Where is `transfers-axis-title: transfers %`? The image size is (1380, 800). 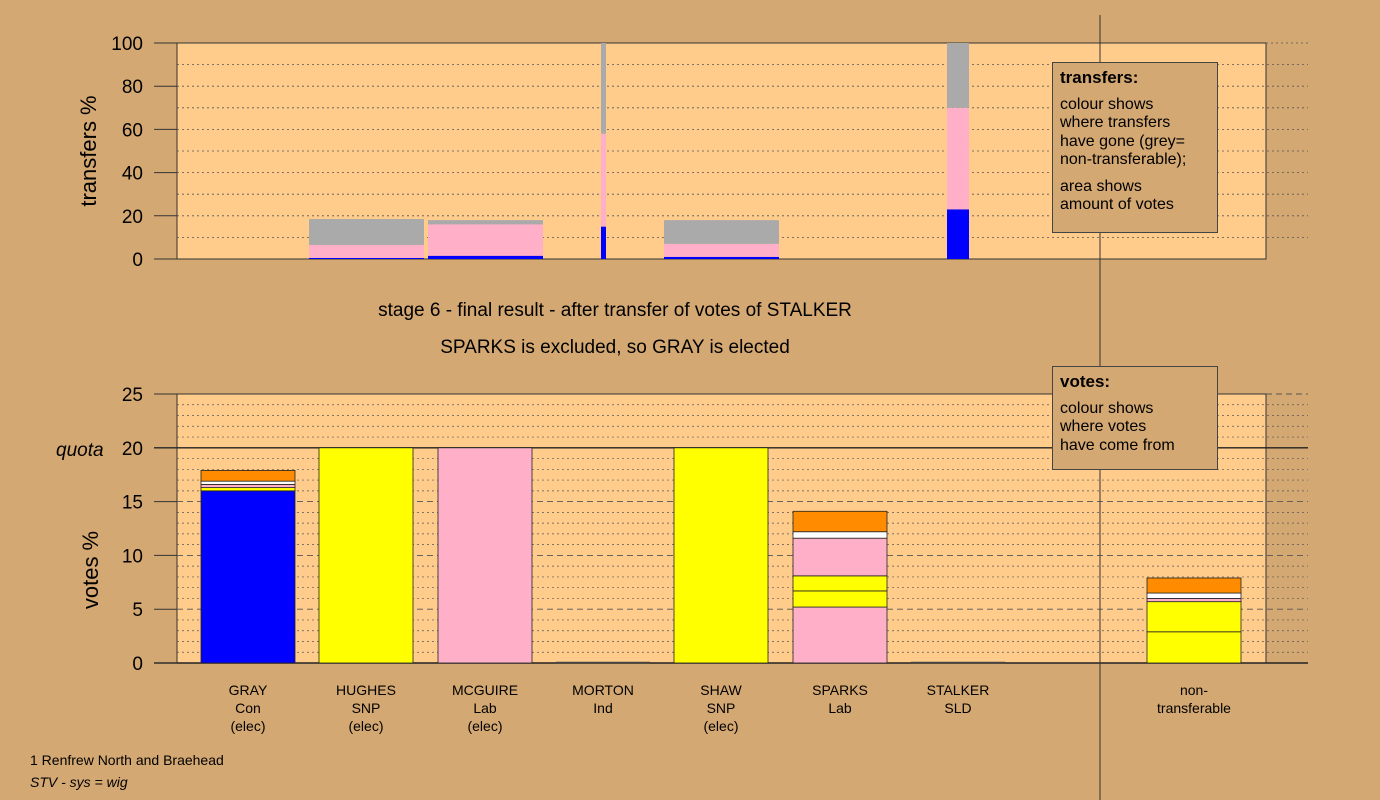
transfers-axis-title: transfers % is located at coordinates (88, 150).